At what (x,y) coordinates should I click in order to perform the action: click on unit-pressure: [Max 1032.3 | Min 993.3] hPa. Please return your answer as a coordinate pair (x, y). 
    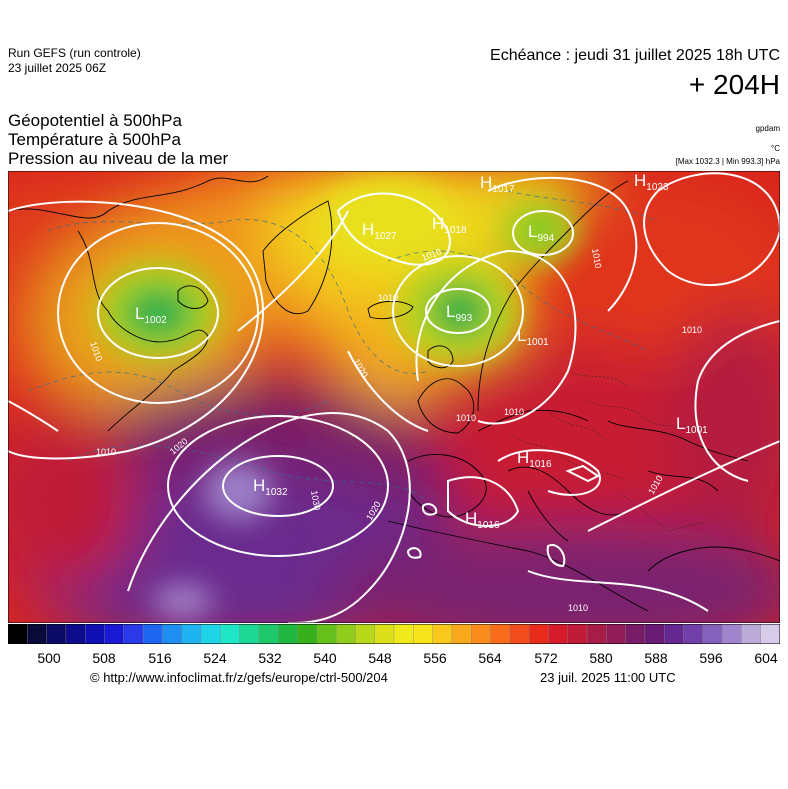
    Looking at the image, I should click on (727, 161).